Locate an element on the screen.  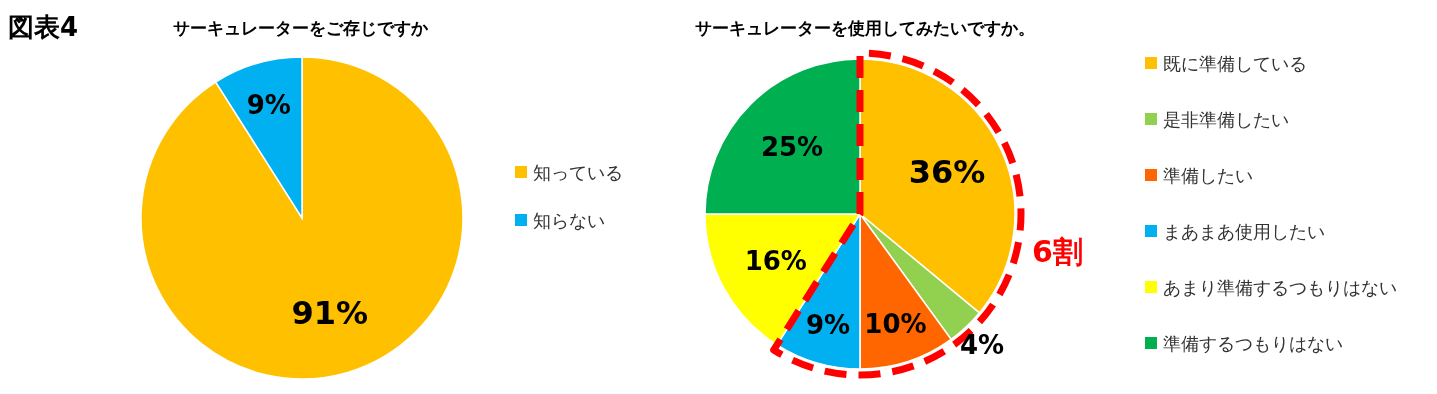
legend-label: 既に準備している is located at coordinates (1235, 63).